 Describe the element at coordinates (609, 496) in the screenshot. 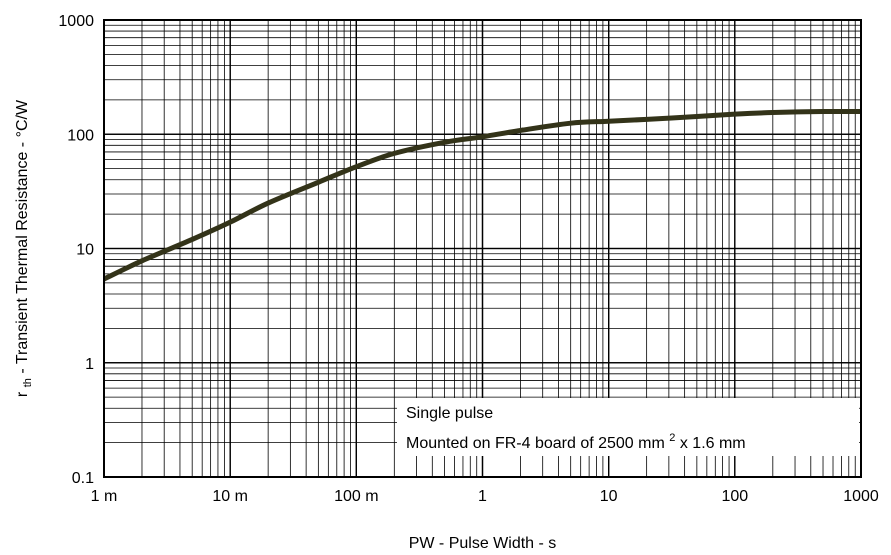

I see `x-tick-label: 10` at that location.